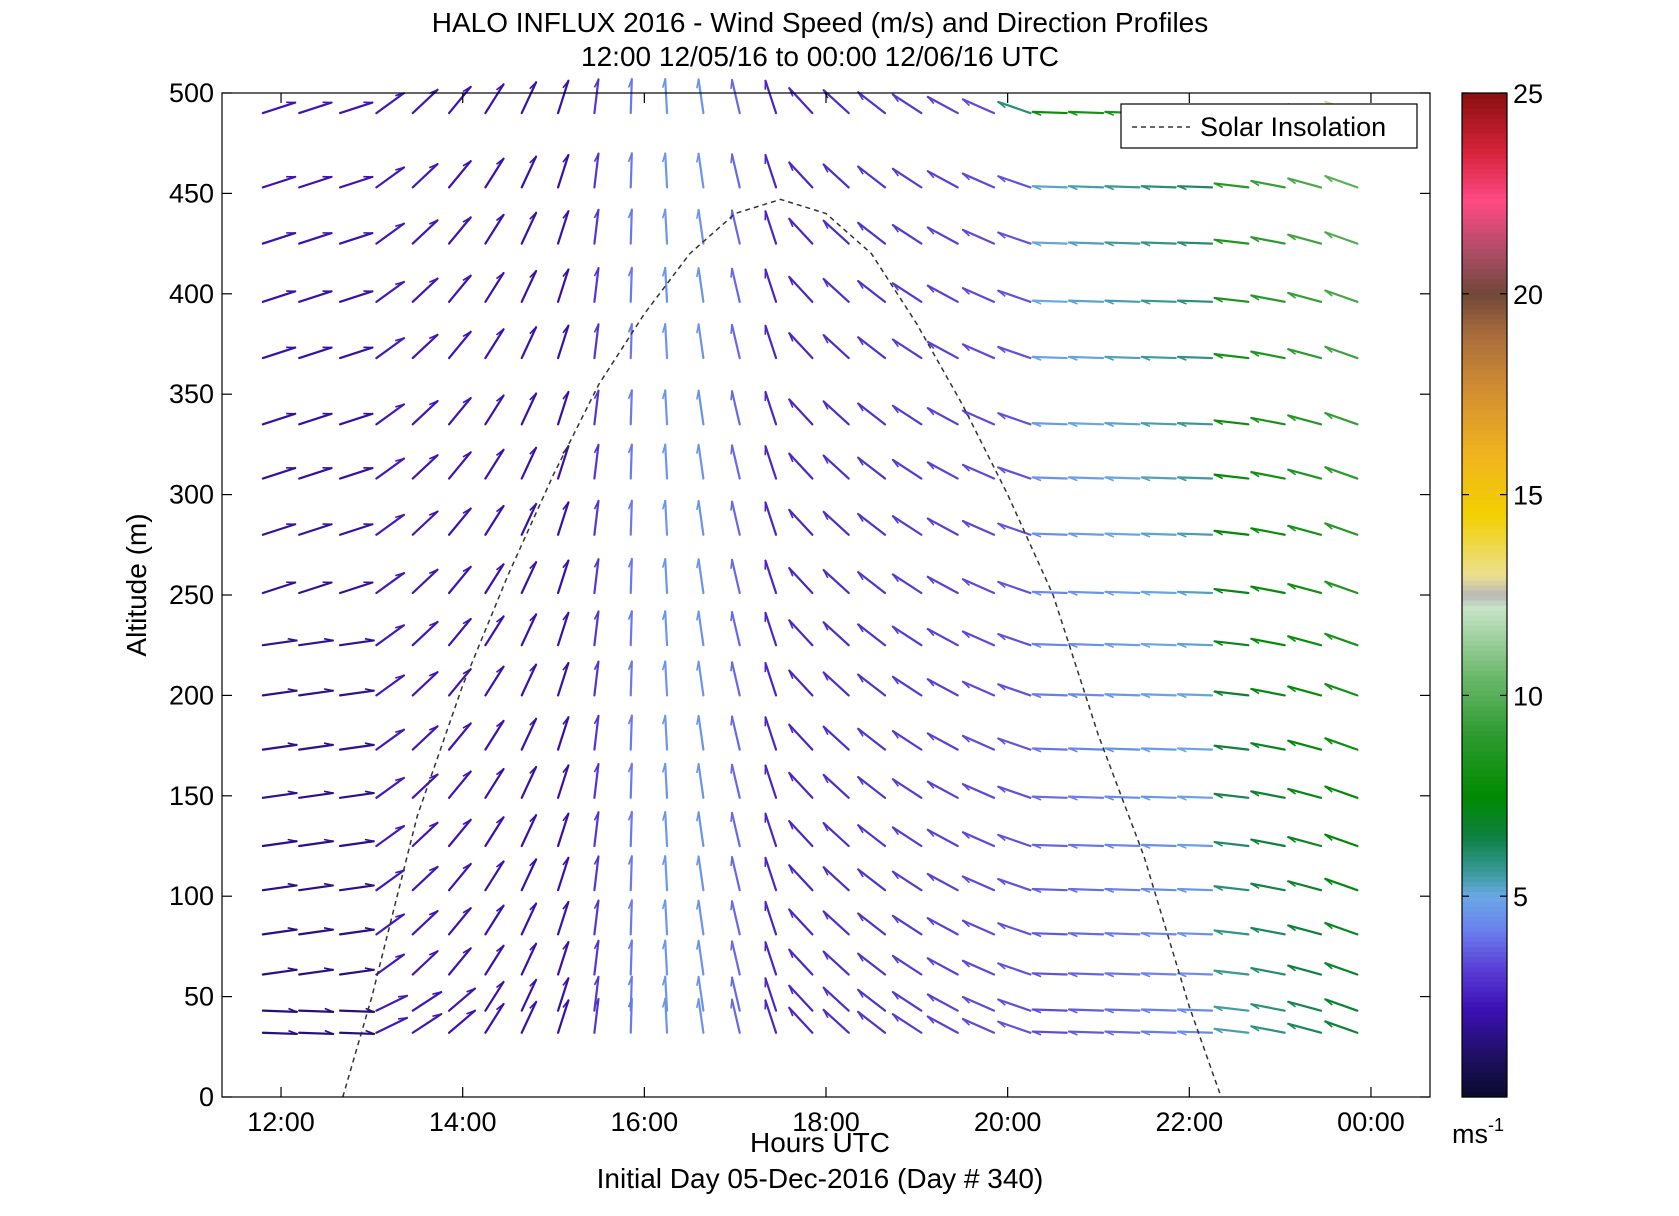 Image resolution: width=1679 pixels, height=1216 pixels. What do you see at coordinates (191, 495) in the screenshot?
I see `y-tick-label: 300` at bounding box center [191, 495].